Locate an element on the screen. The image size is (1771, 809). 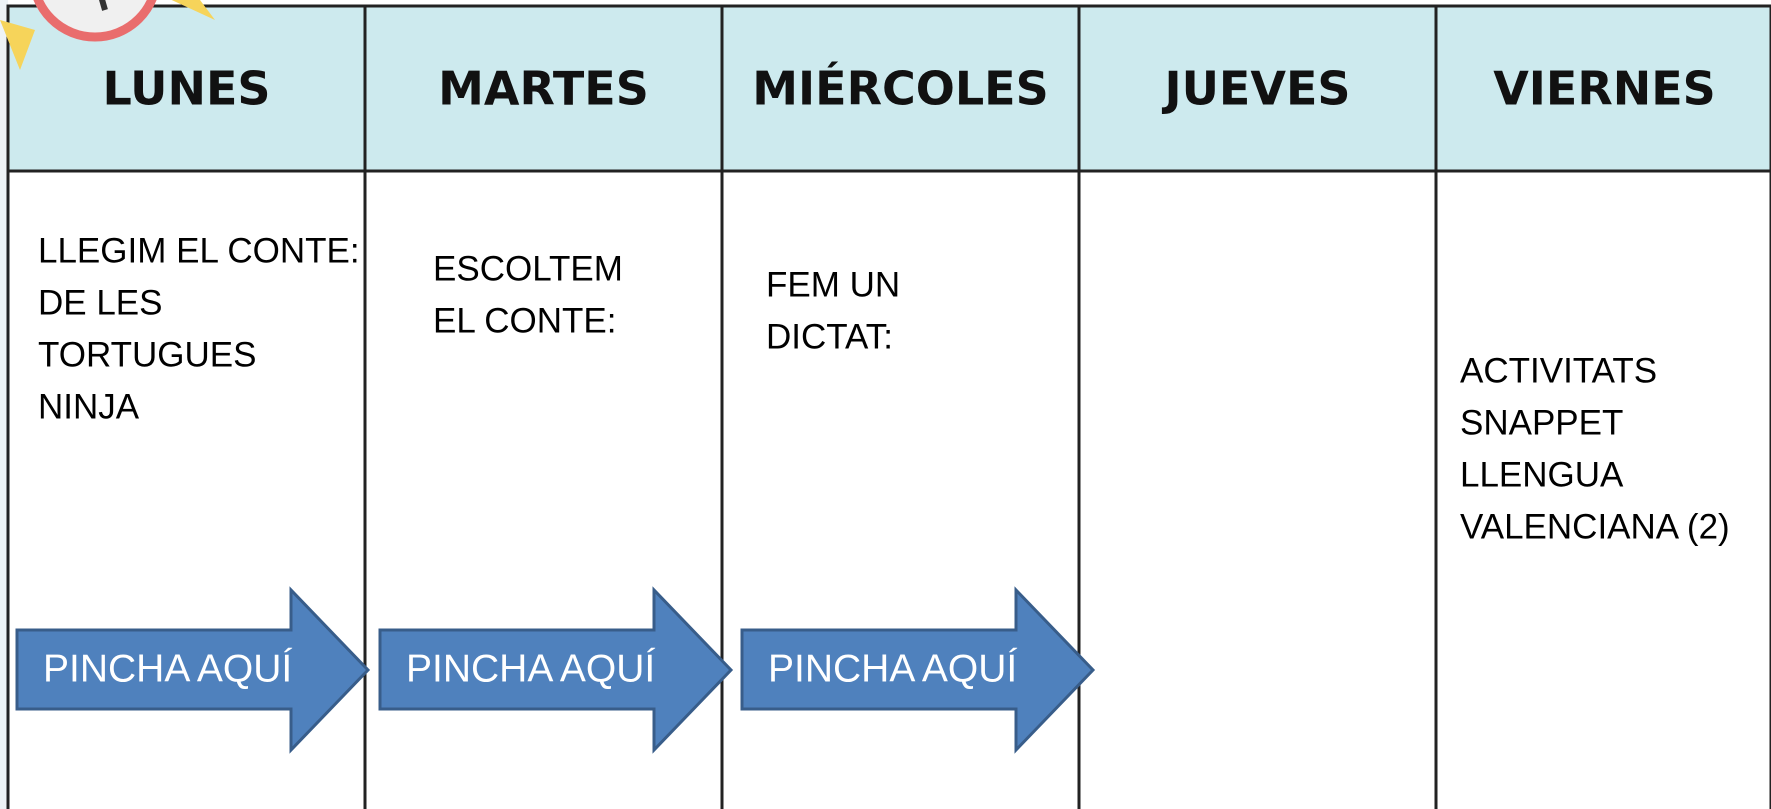
day-header: MARTES is located at coordinates (543, 89).